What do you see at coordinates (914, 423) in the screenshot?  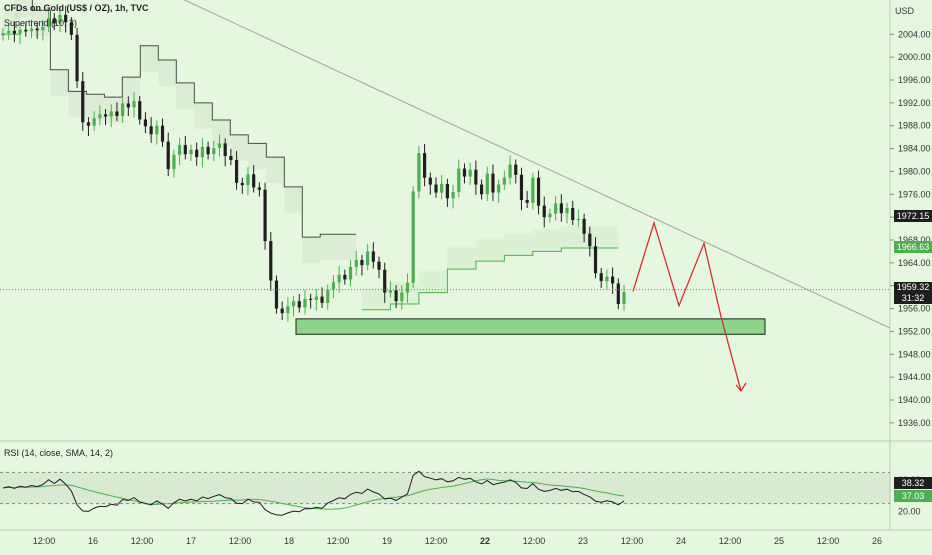 I see `y-tick-label: 1936.00` at bounding box center [914, 423].